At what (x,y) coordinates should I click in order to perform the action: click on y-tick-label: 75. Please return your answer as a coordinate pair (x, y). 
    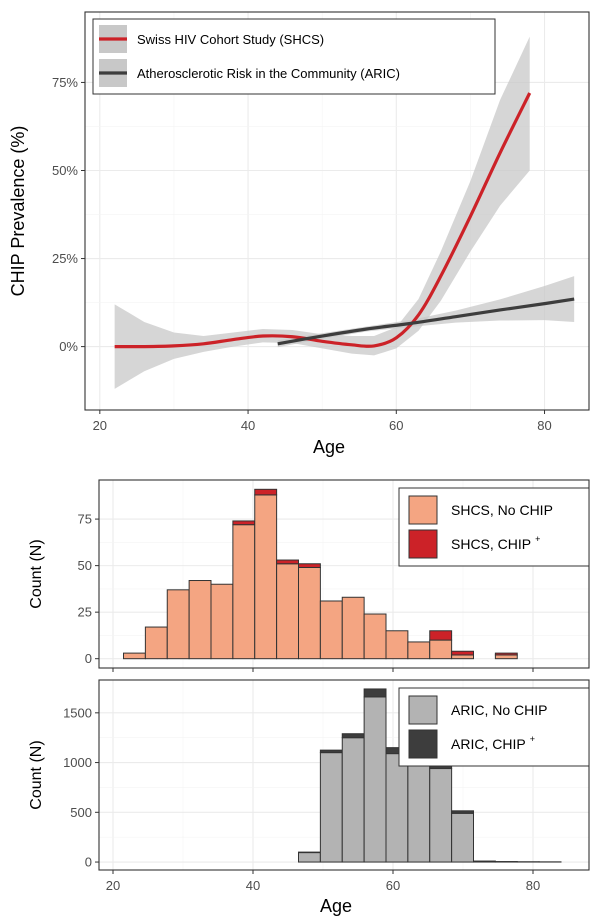
    Looking at the image, I should click on (85, 519).